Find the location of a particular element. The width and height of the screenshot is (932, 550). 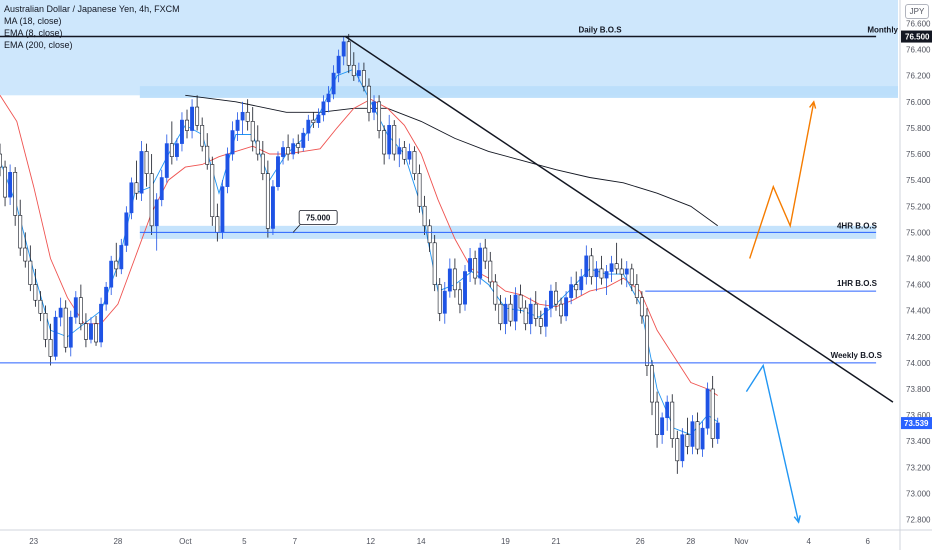

y-tick-label: 74.800 is located at coordinates (918, 258).